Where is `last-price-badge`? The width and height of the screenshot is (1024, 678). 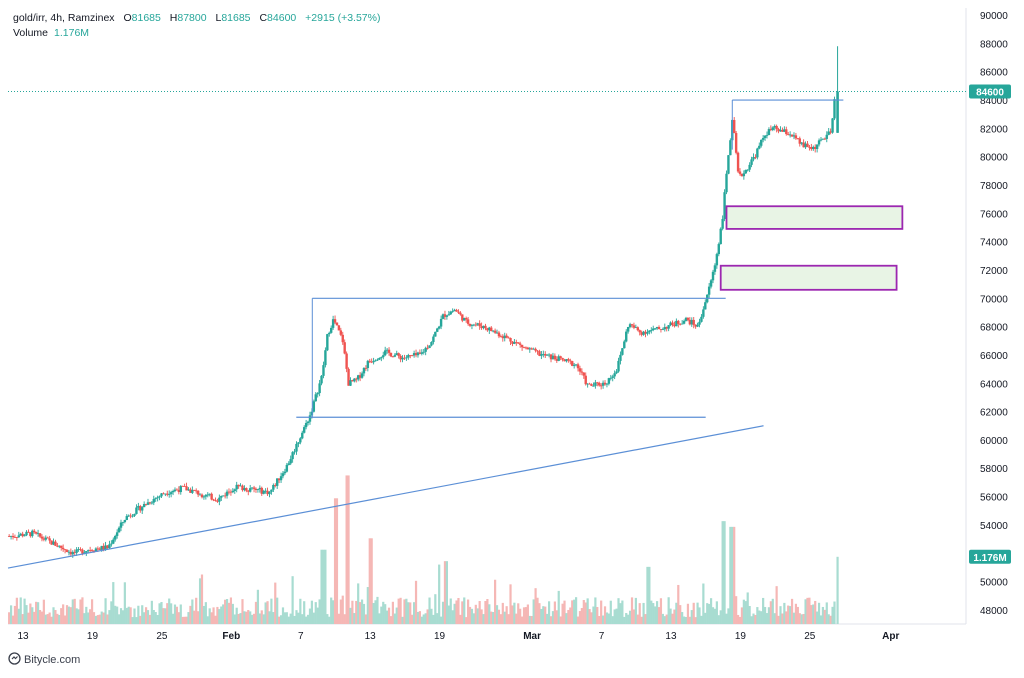 last-price-badge is located at coordinates (990, 91).